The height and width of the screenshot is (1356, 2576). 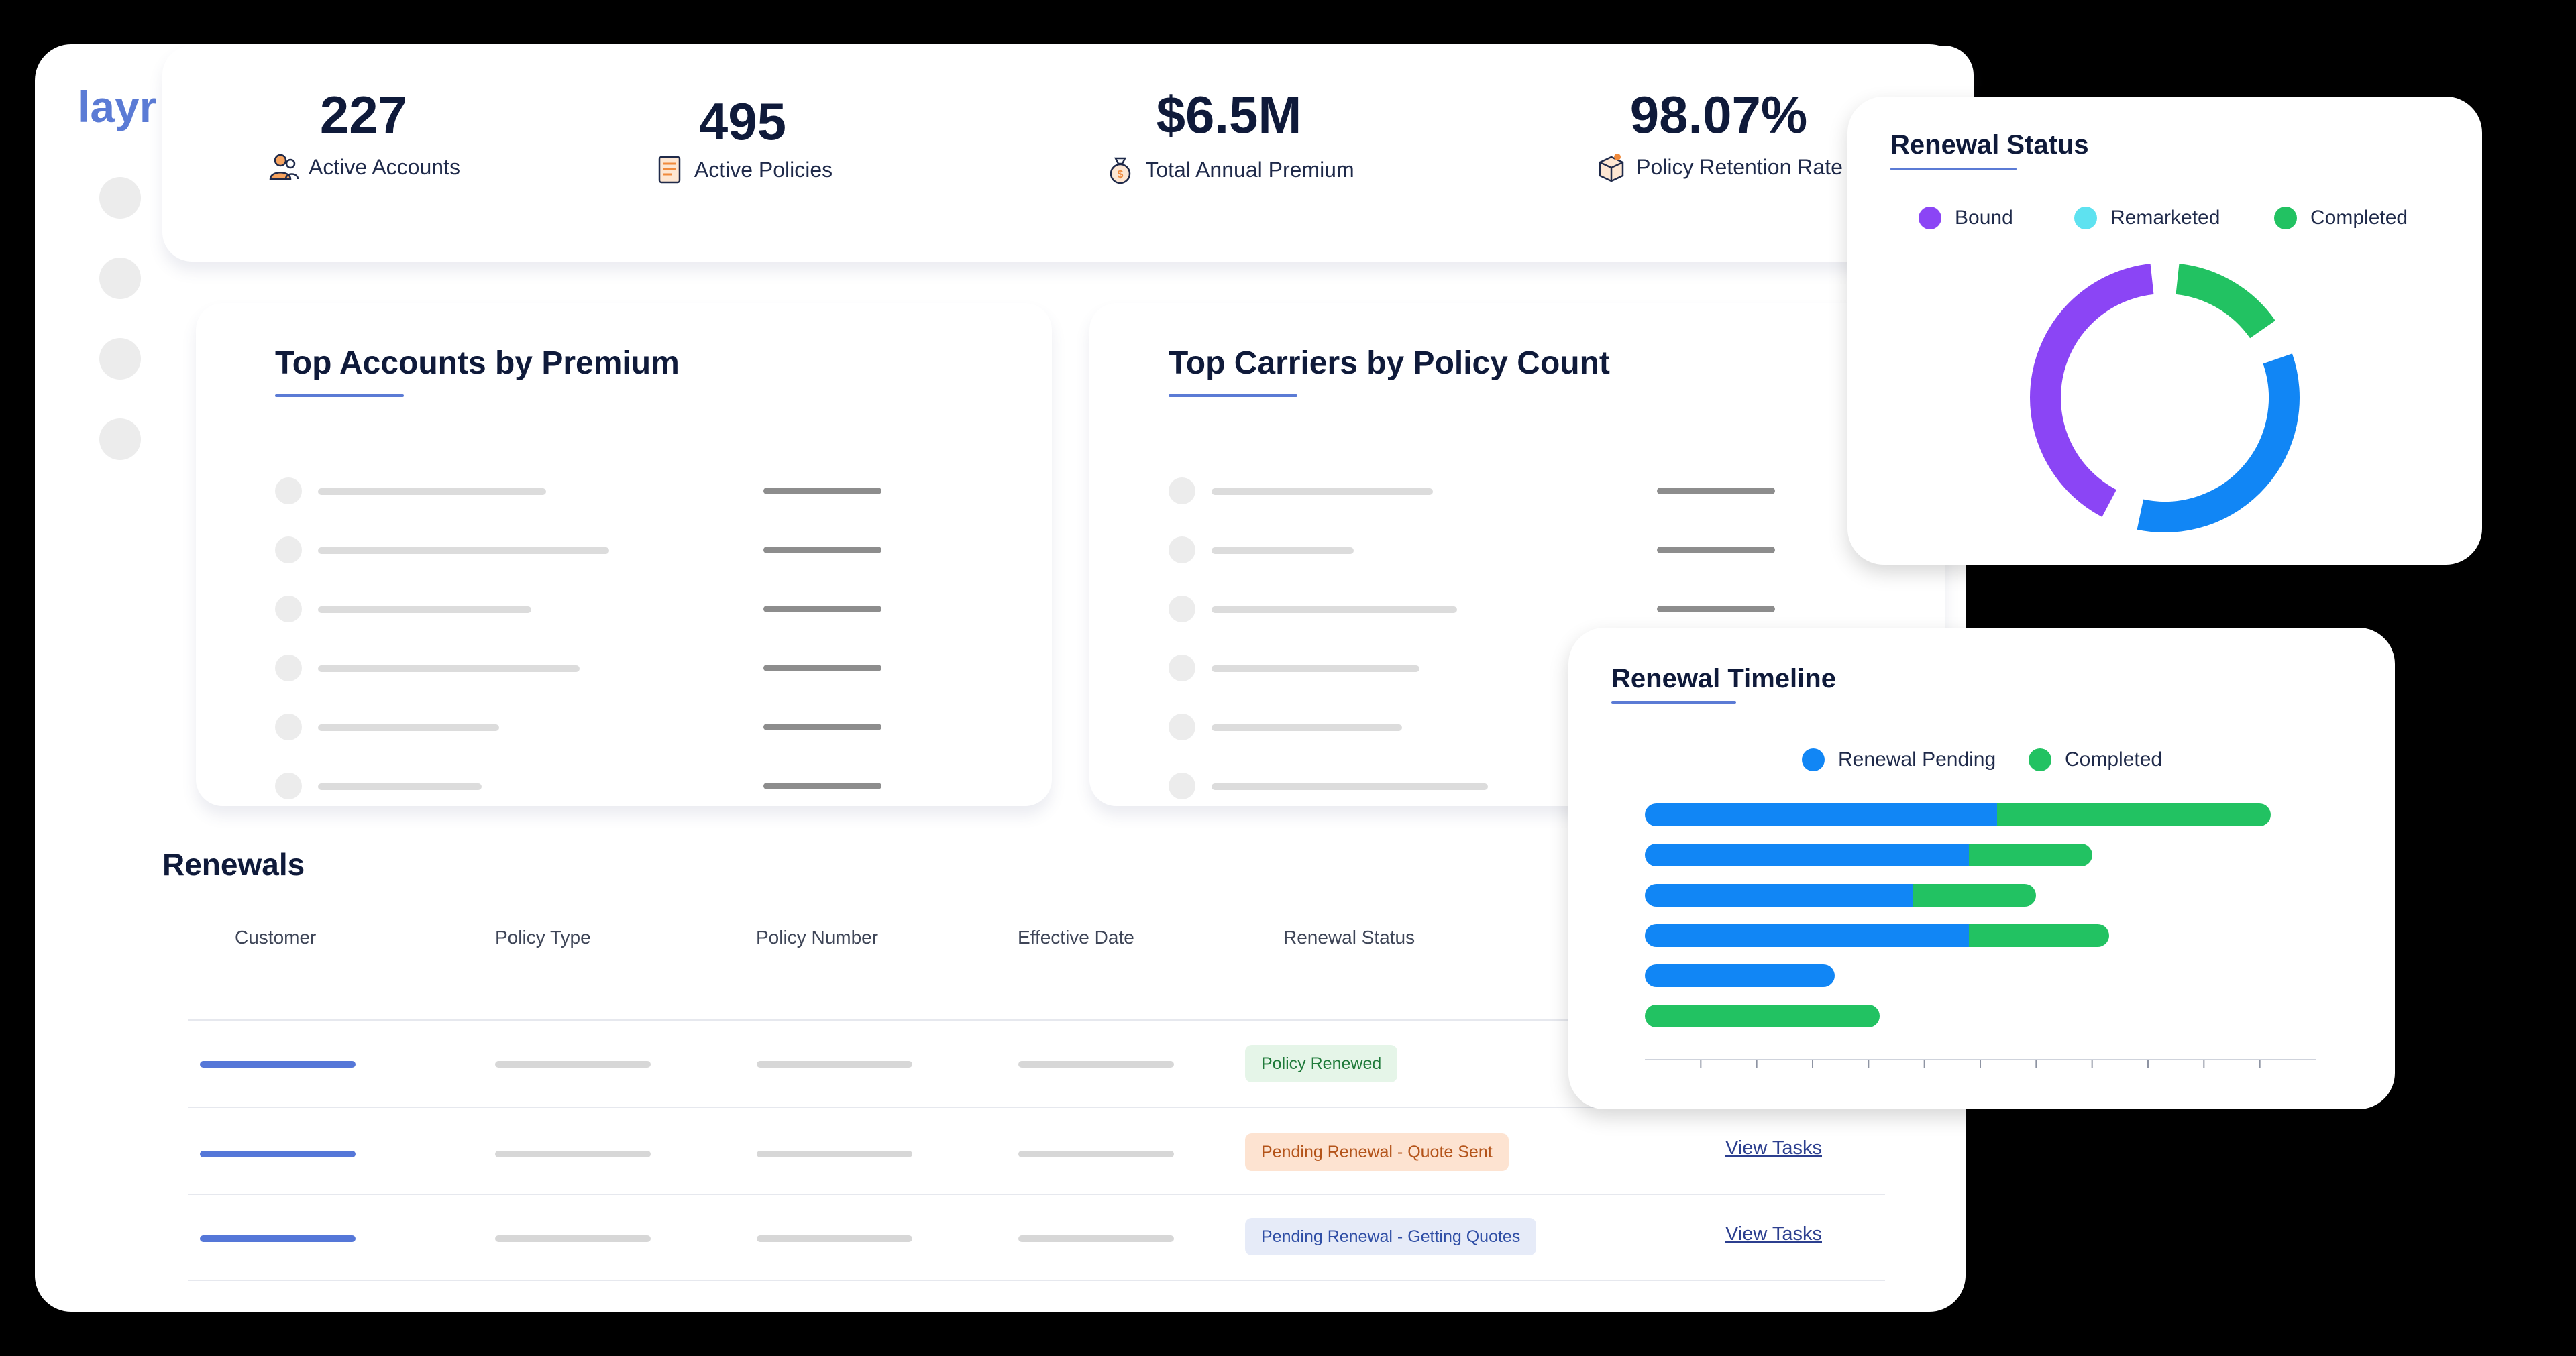 I want to click on top-accounts-panel: Top Accounts by Premium, so click(x=624, y=554).